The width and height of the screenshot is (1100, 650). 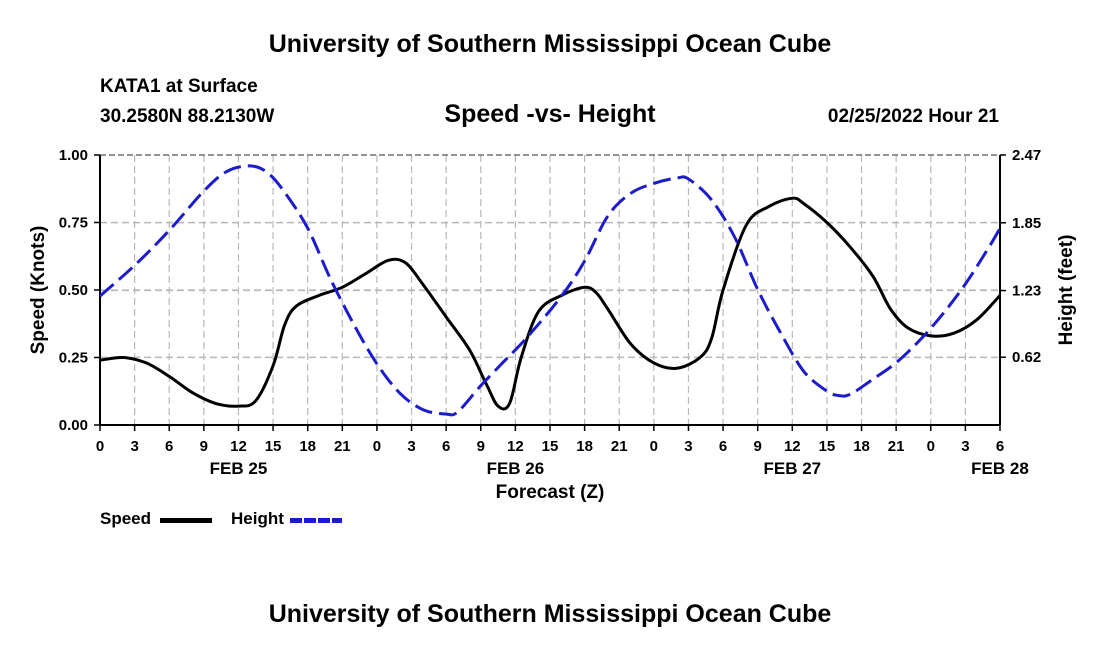 I want to click on x-date-label: FEB 28, so click(x=1000, y=468).